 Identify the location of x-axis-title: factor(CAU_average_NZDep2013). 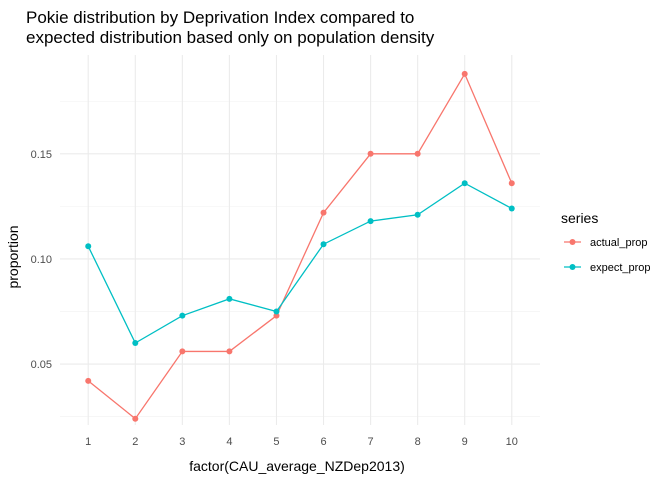
(297, 466).